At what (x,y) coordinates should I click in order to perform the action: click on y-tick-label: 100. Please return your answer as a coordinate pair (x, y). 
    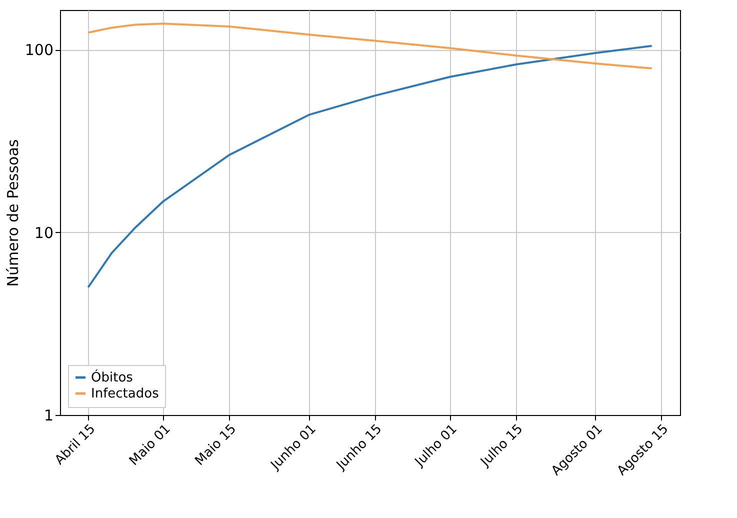
    Looking at the image, I should click on (39, 50).